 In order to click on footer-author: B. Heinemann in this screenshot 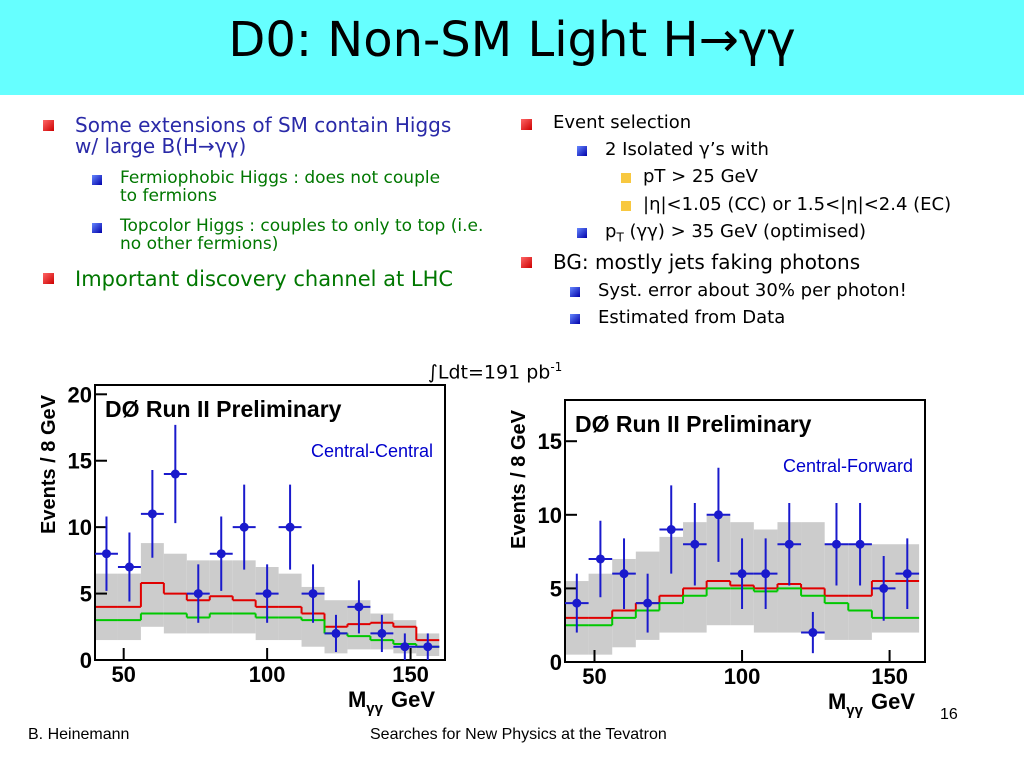, I will do `click(79, 734)`.